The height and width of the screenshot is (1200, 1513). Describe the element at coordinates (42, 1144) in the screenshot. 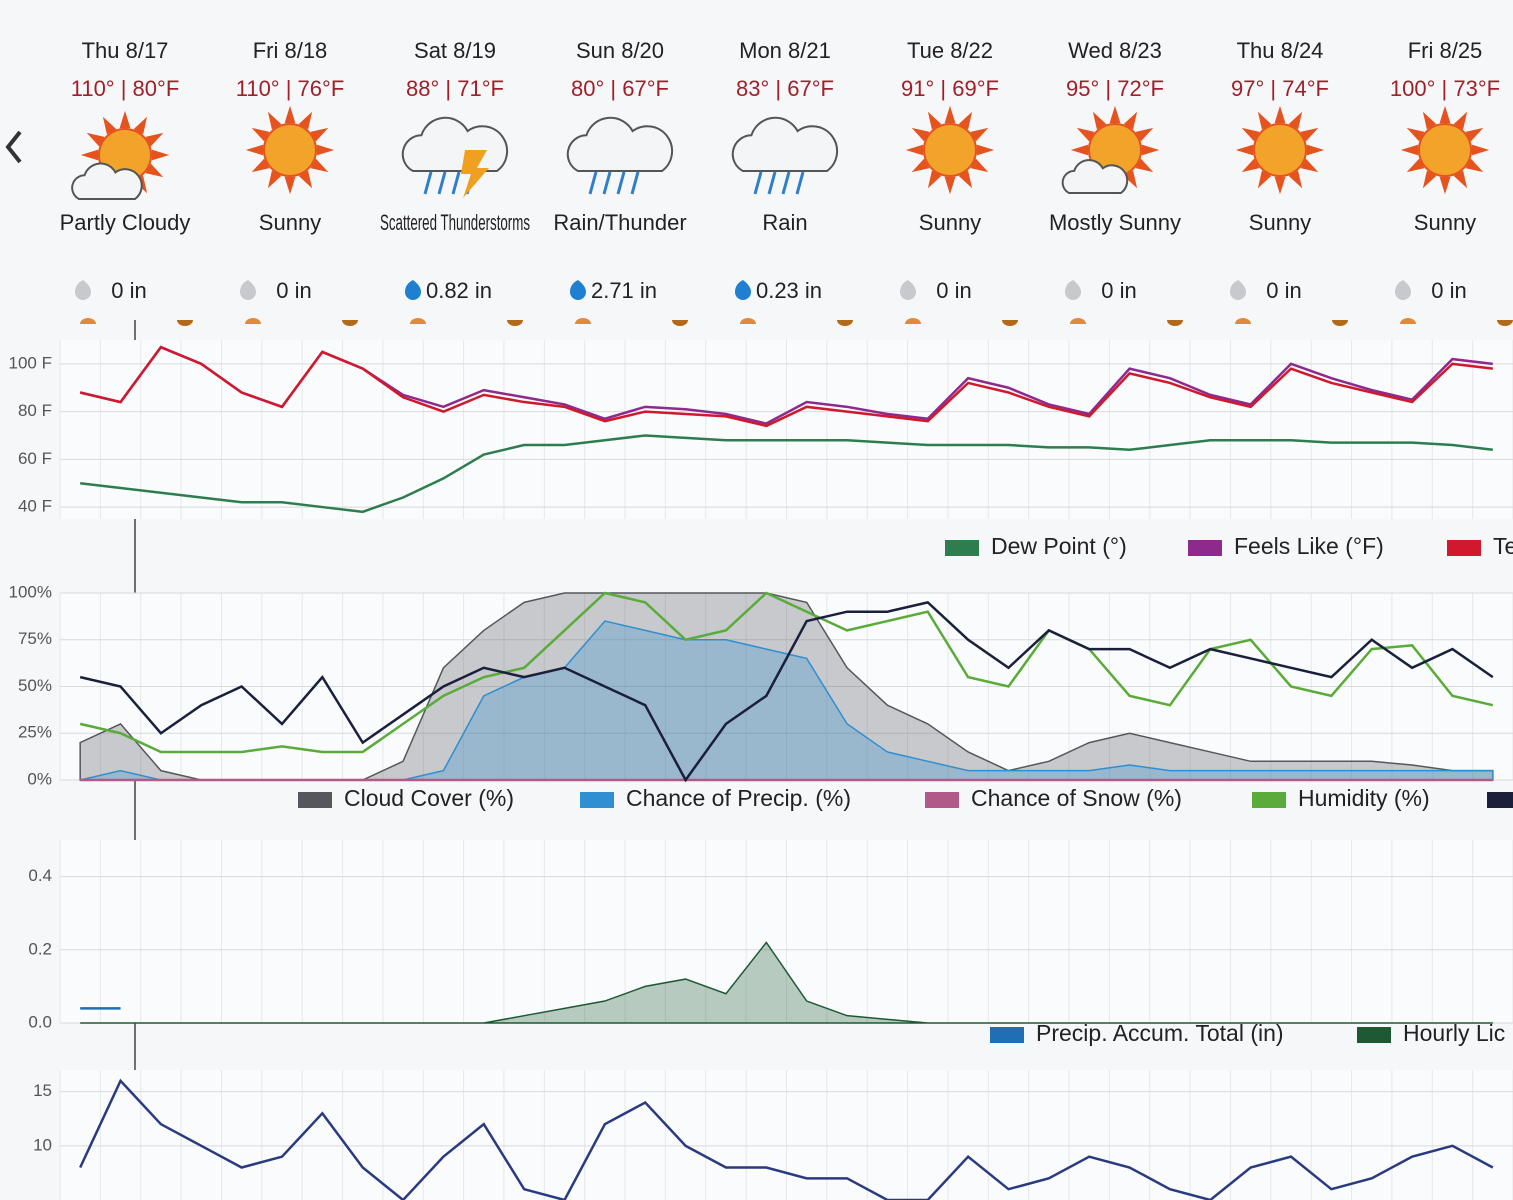

I see `y-tick-label: 10` at that location.